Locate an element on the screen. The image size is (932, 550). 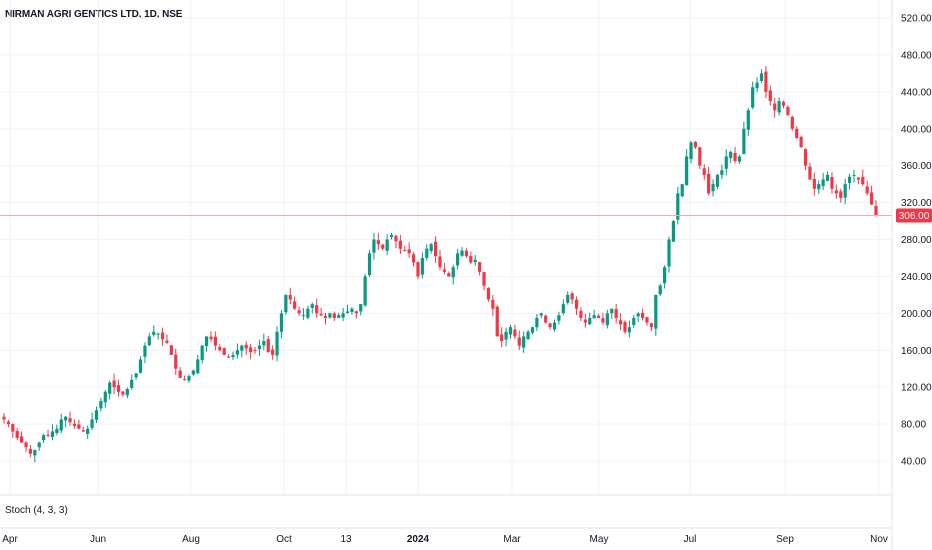
y-tick-label: 80.00 is located at coordinates (913, 425).